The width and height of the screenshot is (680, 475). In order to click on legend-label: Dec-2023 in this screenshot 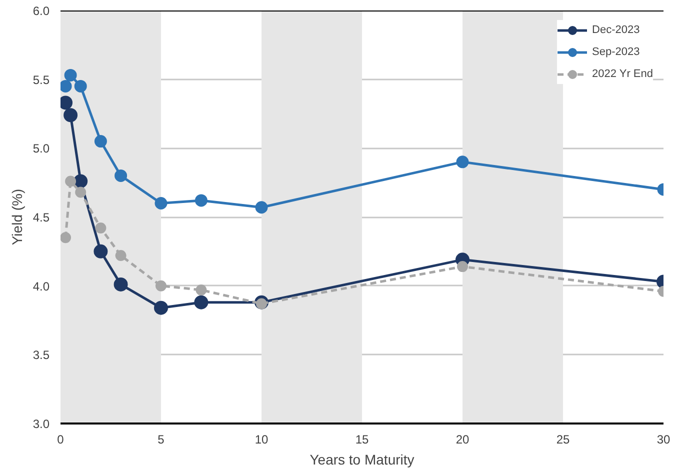, I will do `click(616, 30)`.